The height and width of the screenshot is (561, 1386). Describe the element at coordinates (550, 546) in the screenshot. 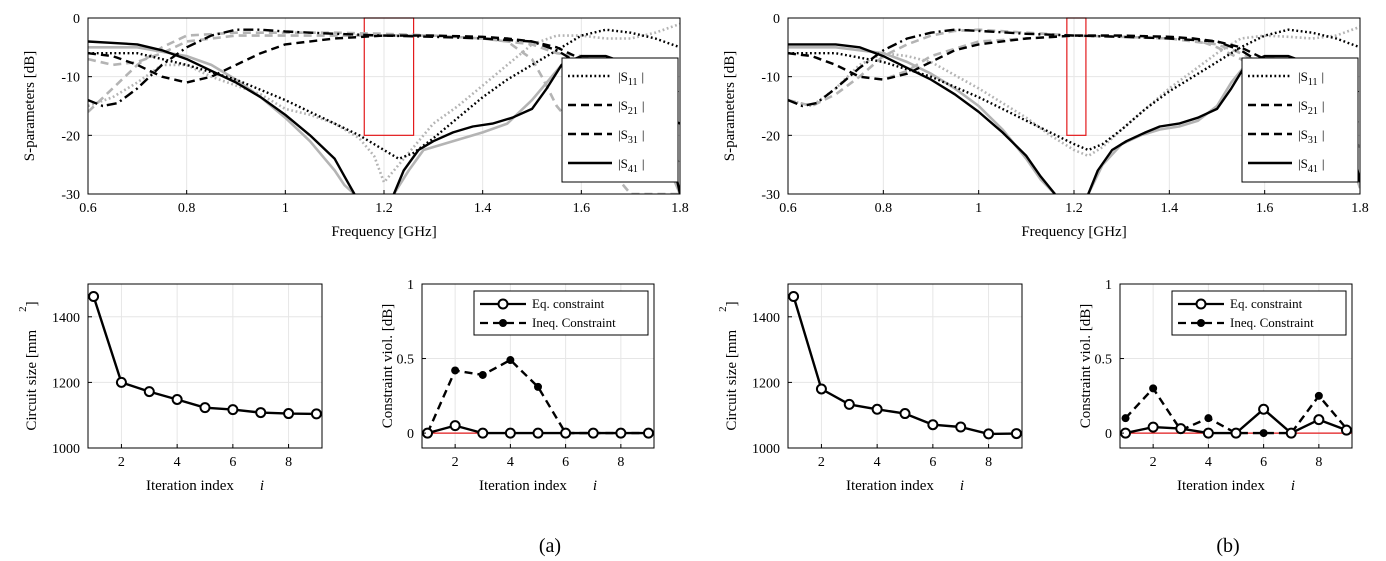

I see `panel-label-a: (a)` at that location.